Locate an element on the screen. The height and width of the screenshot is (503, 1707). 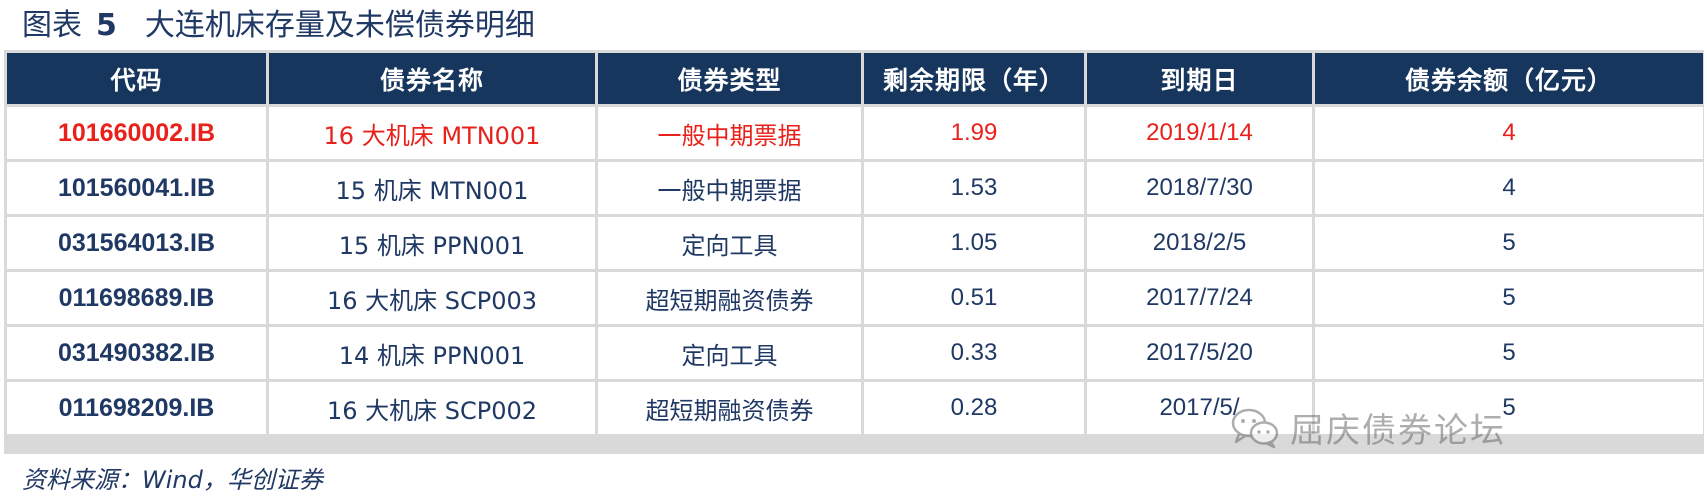
cell-maturity: 2018/7/30 is located at coordinates (1199, 188).